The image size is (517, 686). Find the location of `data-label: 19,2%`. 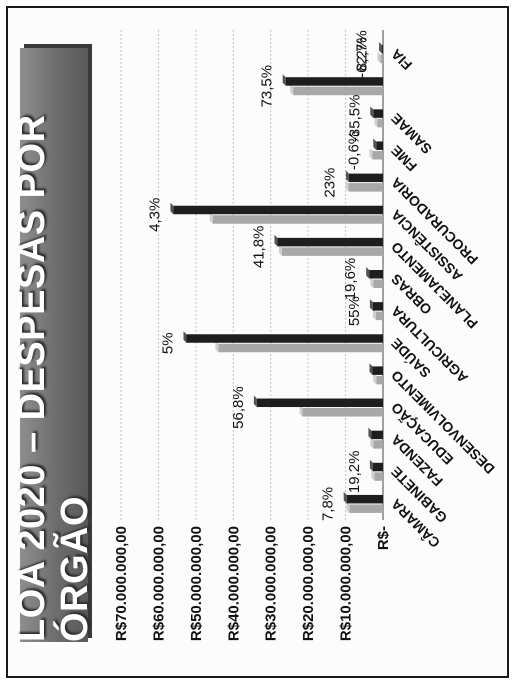

data-label: 19,2% is located at coordinates (354, 472).